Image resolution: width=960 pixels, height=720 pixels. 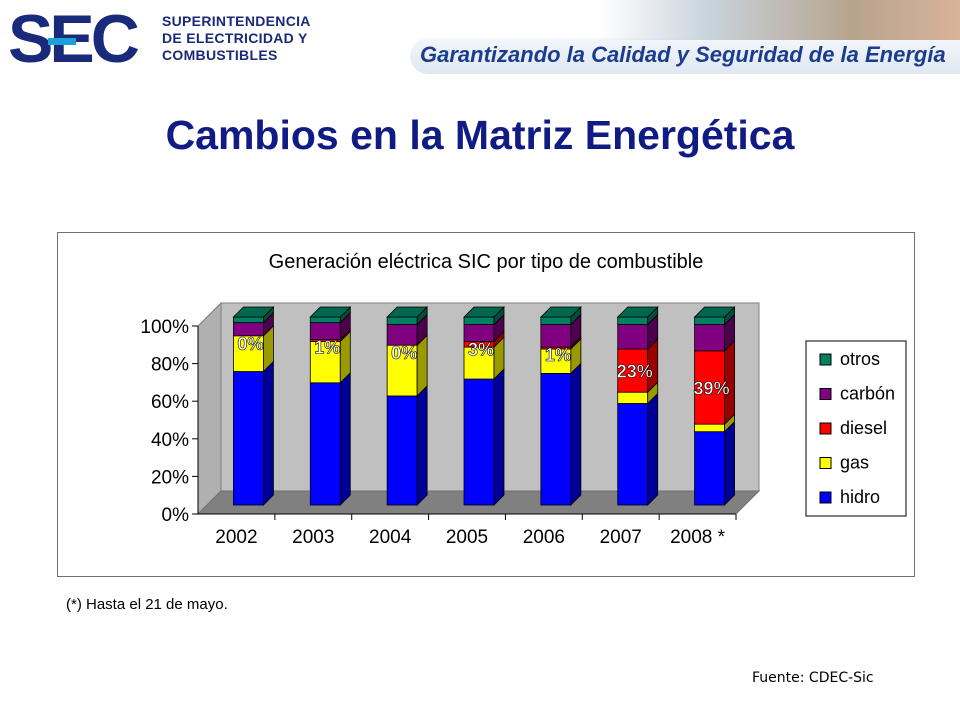 What do you see at coordinates (220, 55) in the screenshot?
I see `logo-line-3: COMBUSTIBLES` at bounding box center [220, 55].